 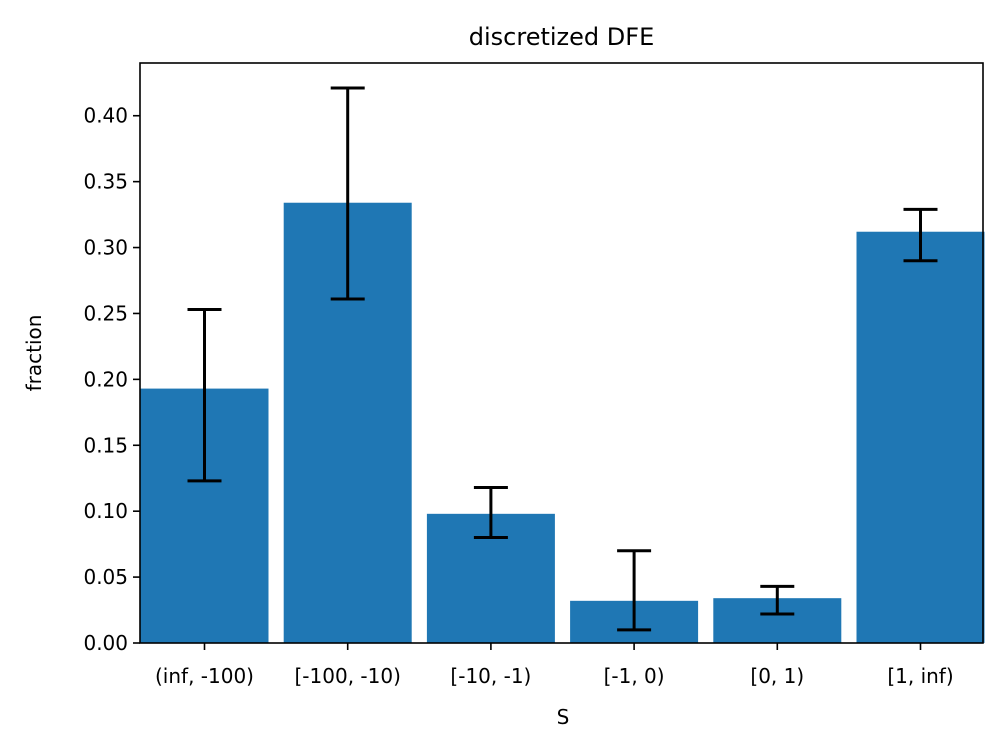 What do you see at coordinates (105, 379) in the screenshot?
I see `y-tick-label-4: 0.20` at bounding box center [105, 379].